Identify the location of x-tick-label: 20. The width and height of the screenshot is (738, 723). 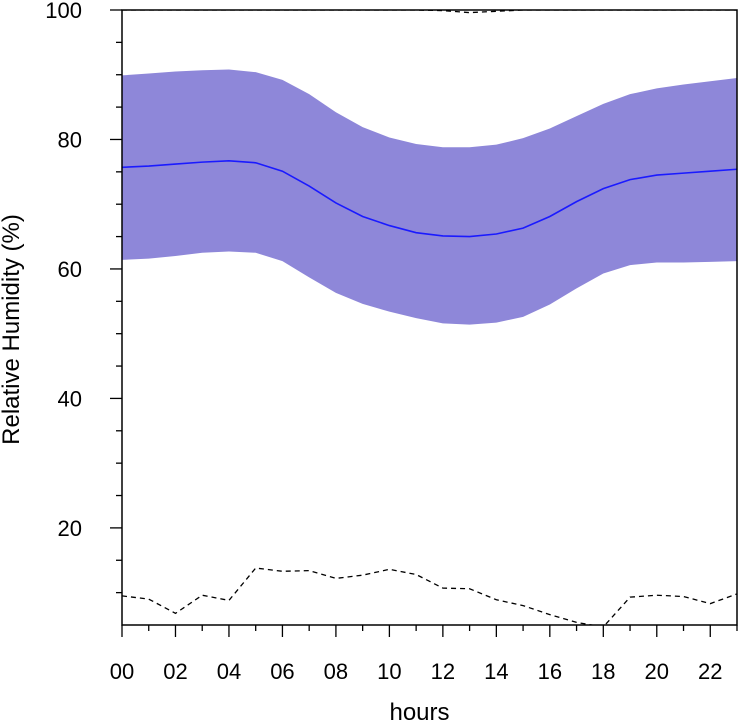
(657, 671).